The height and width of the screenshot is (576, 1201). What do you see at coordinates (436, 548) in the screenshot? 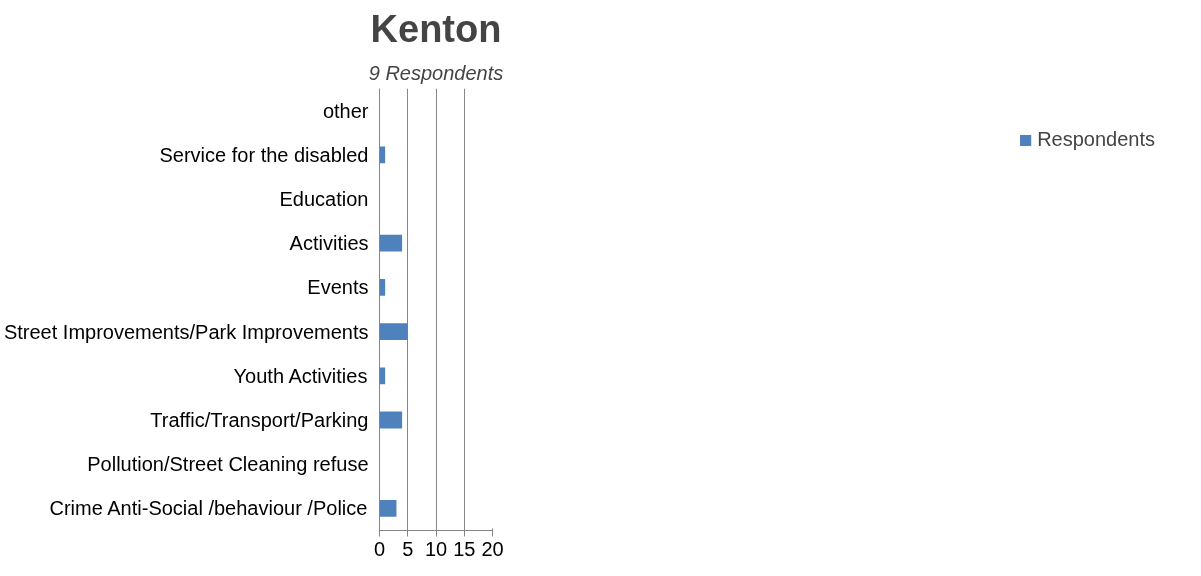
I see `x-tick-label: 10` at bounding box center [436, 548].